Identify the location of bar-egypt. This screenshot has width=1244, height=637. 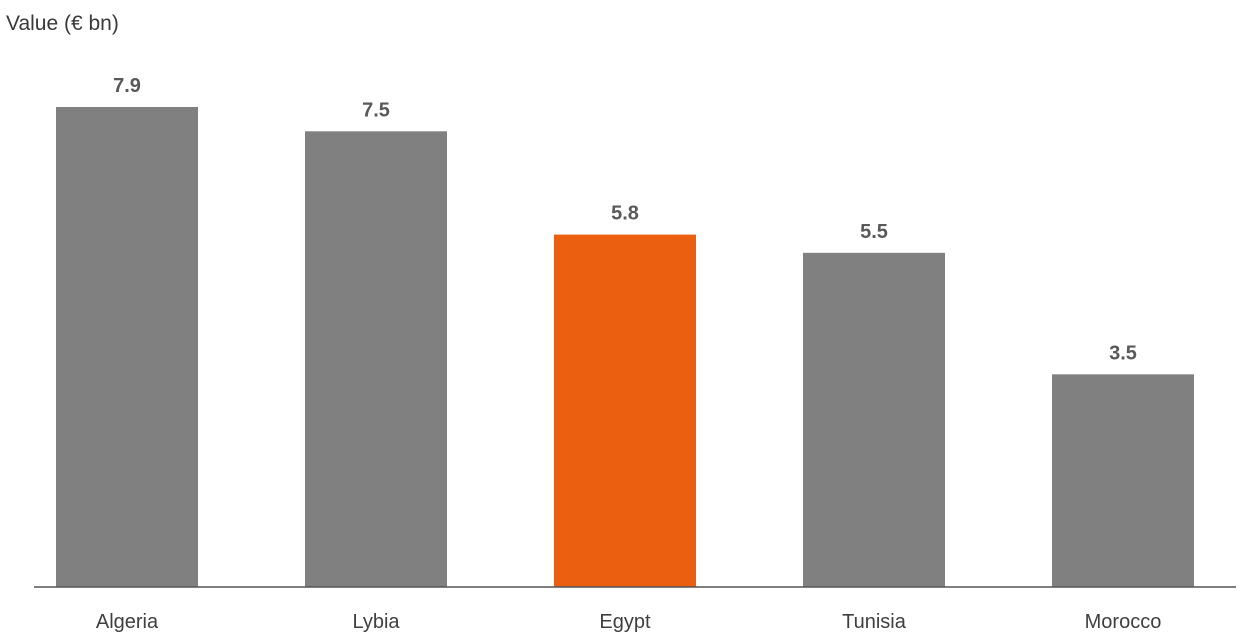
(625, 410).